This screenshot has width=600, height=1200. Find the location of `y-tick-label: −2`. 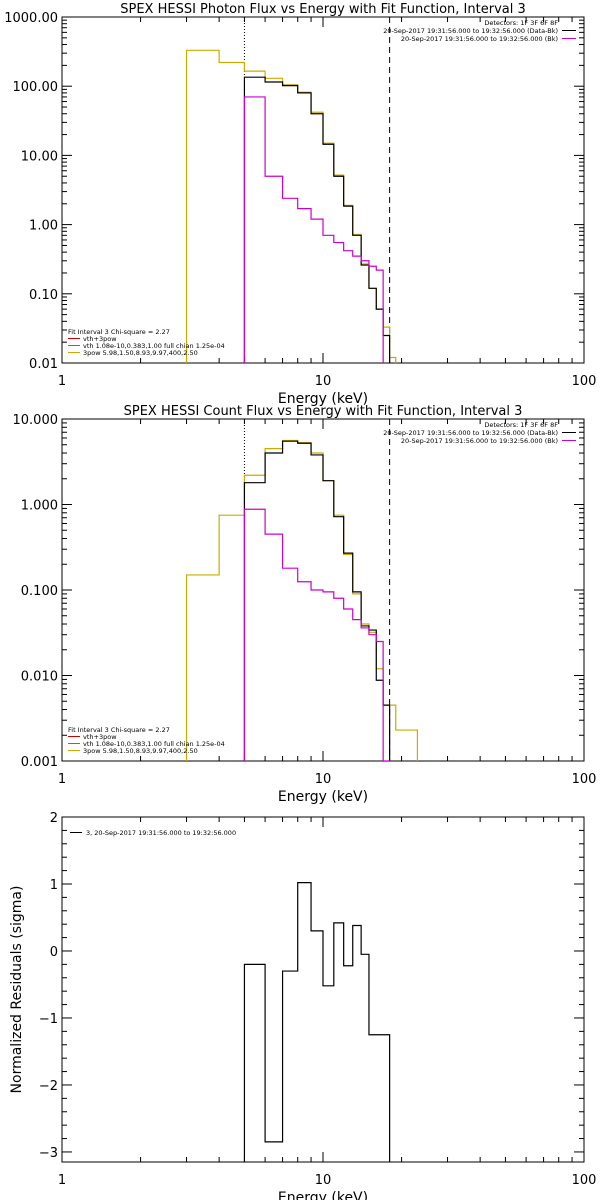

y-tick-label: −2 is located at coordinates (48, 1086).